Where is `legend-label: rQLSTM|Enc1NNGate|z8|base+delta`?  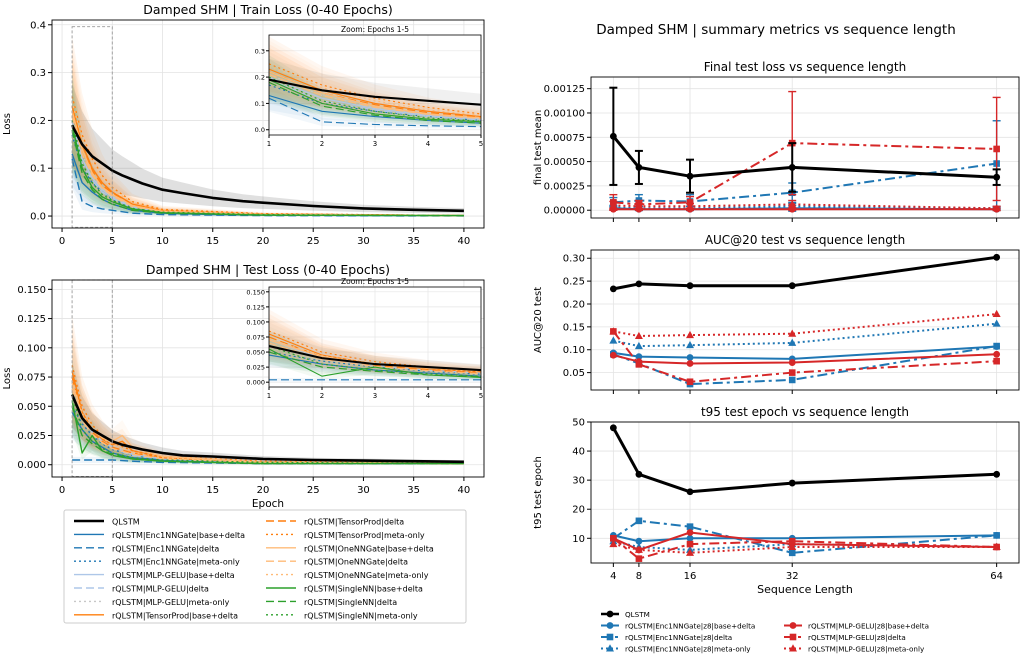 legend-label: rQLSTM|Enc1NNGate|z8|base+delta is located at coordinates (690, 626).